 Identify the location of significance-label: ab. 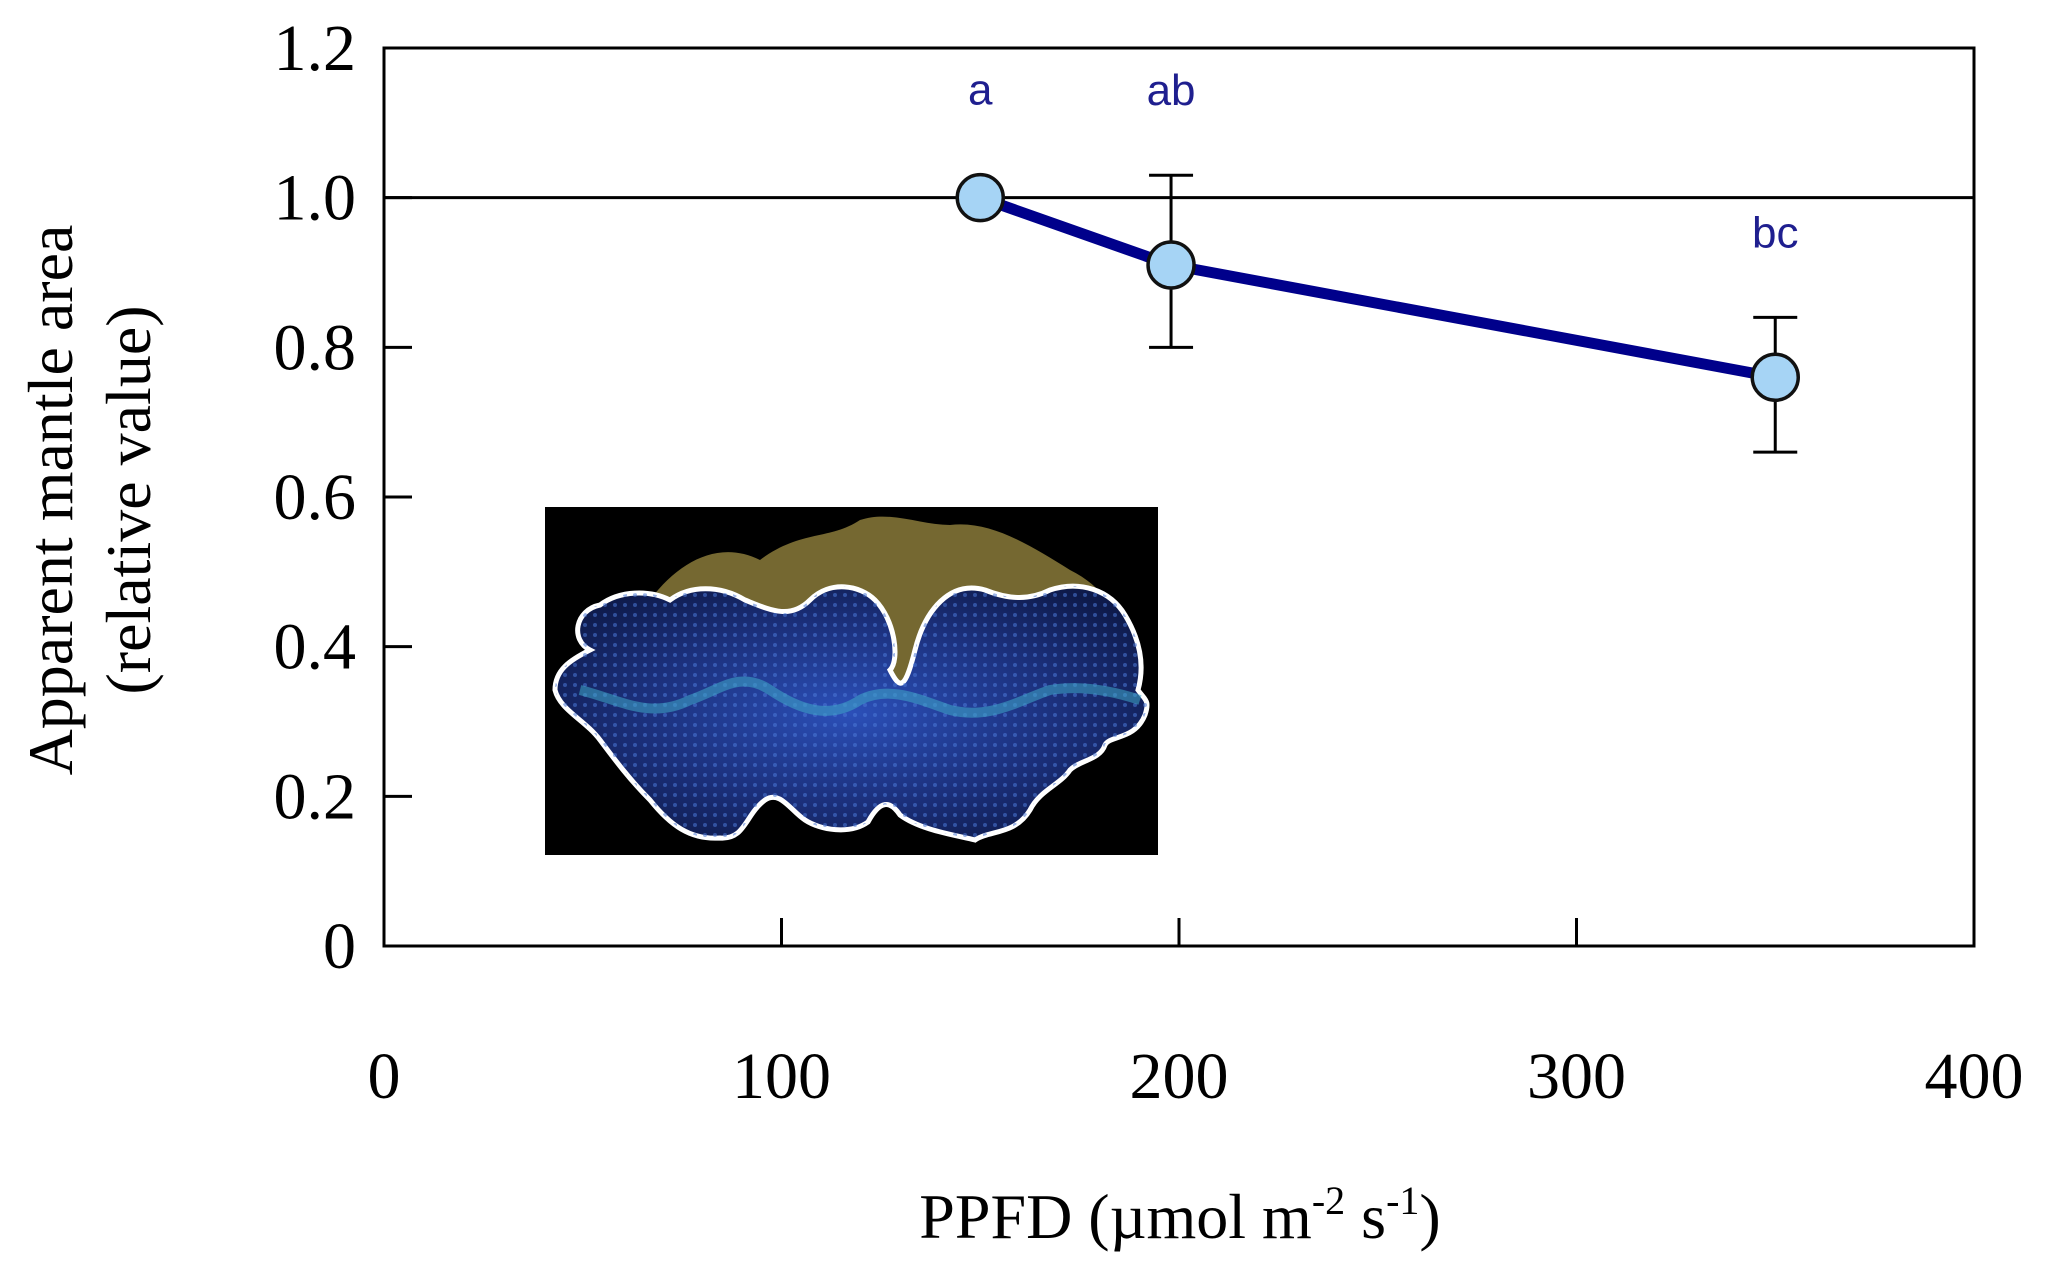
(1171, 90).